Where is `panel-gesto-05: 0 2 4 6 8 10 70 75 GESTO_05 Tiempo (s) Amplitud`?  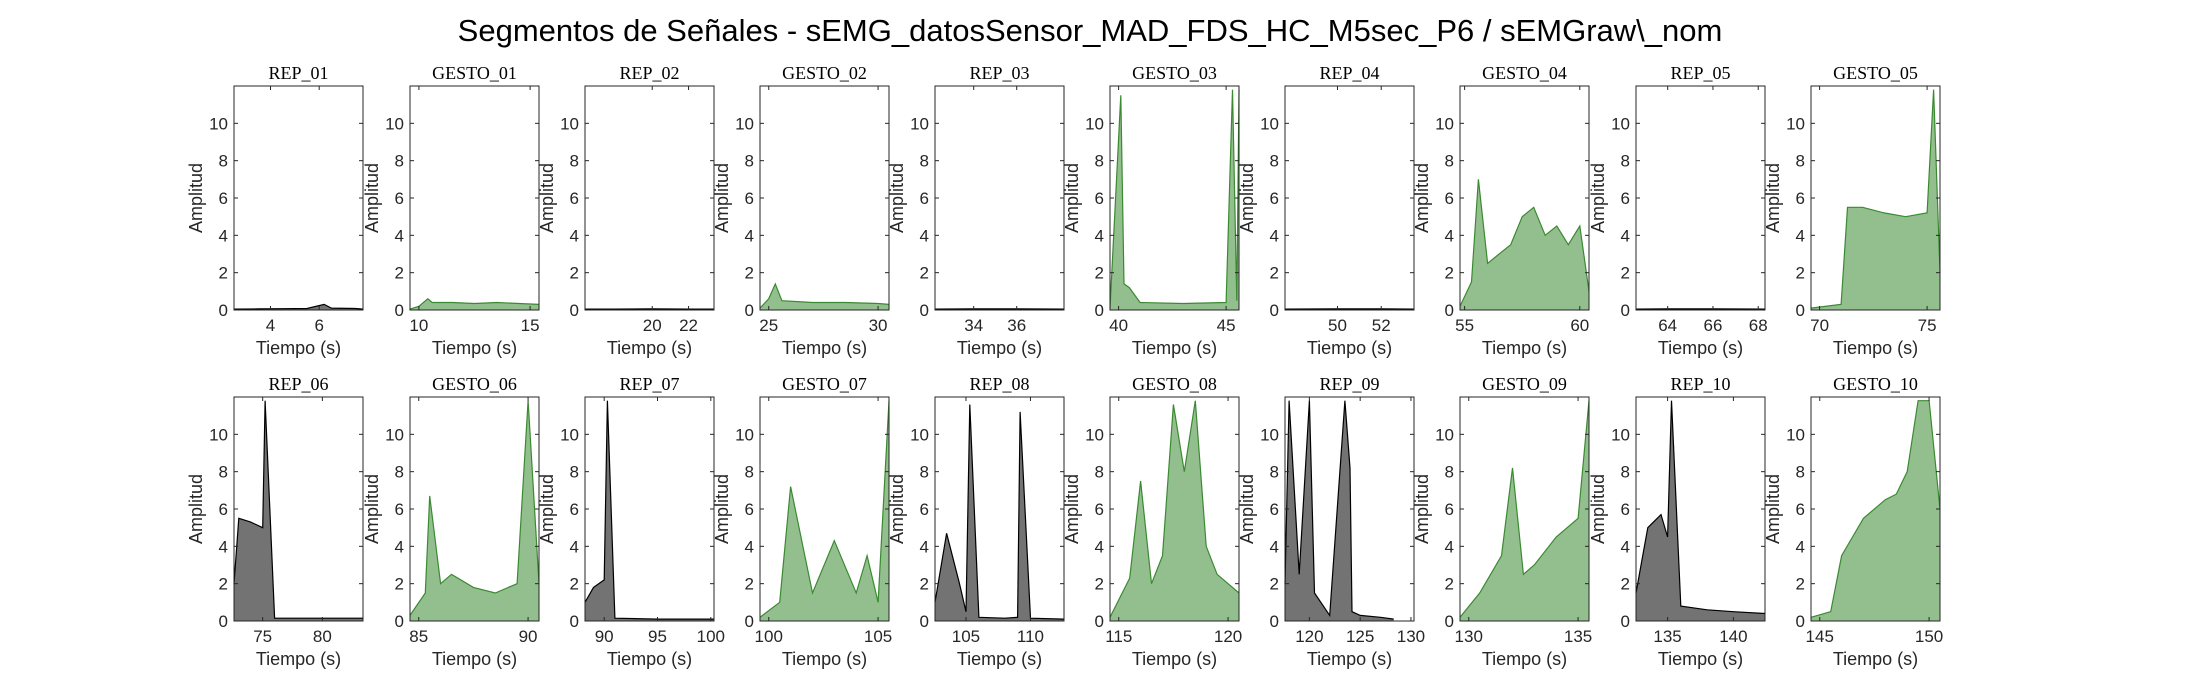 panel-gesto-05: 0 2 4 6 8 10 70 75 GESTO_05 Tiempo (s) Amplitud is located at coordinates (1852, 210).